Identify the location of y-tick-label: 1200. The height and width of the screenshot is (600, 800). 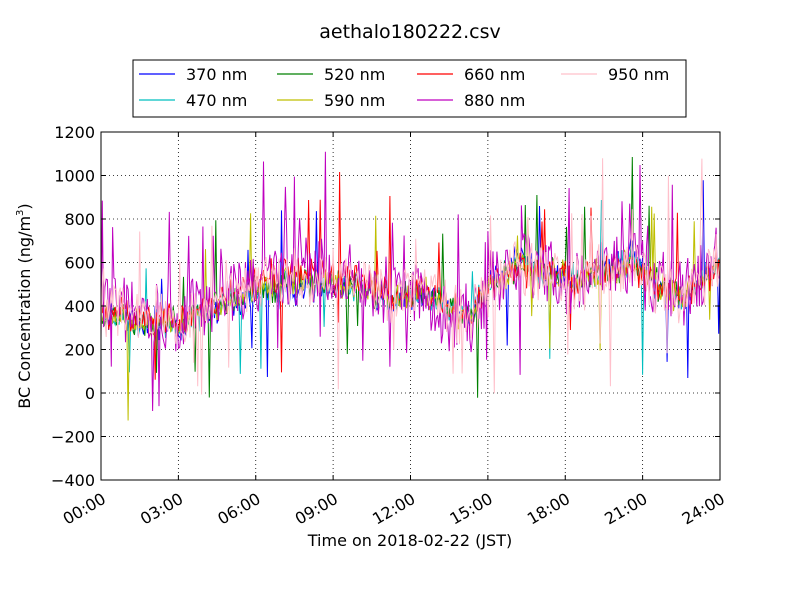
(74, 132).